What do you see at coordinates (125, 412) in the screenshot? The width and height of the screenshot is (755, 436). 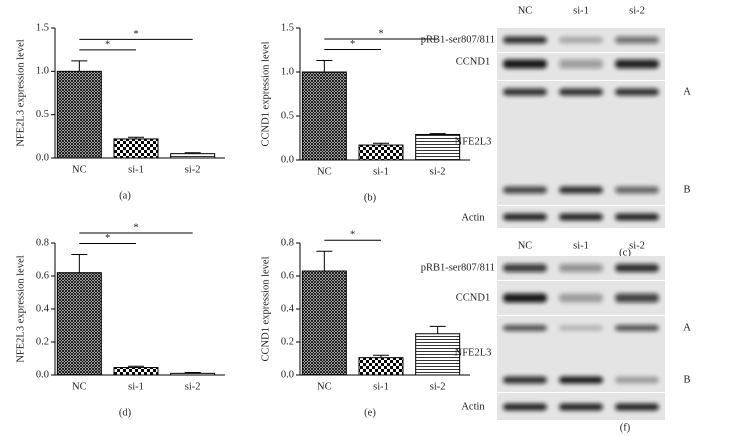 I see `panel-label: (d)` at bounding box center [125, 412].